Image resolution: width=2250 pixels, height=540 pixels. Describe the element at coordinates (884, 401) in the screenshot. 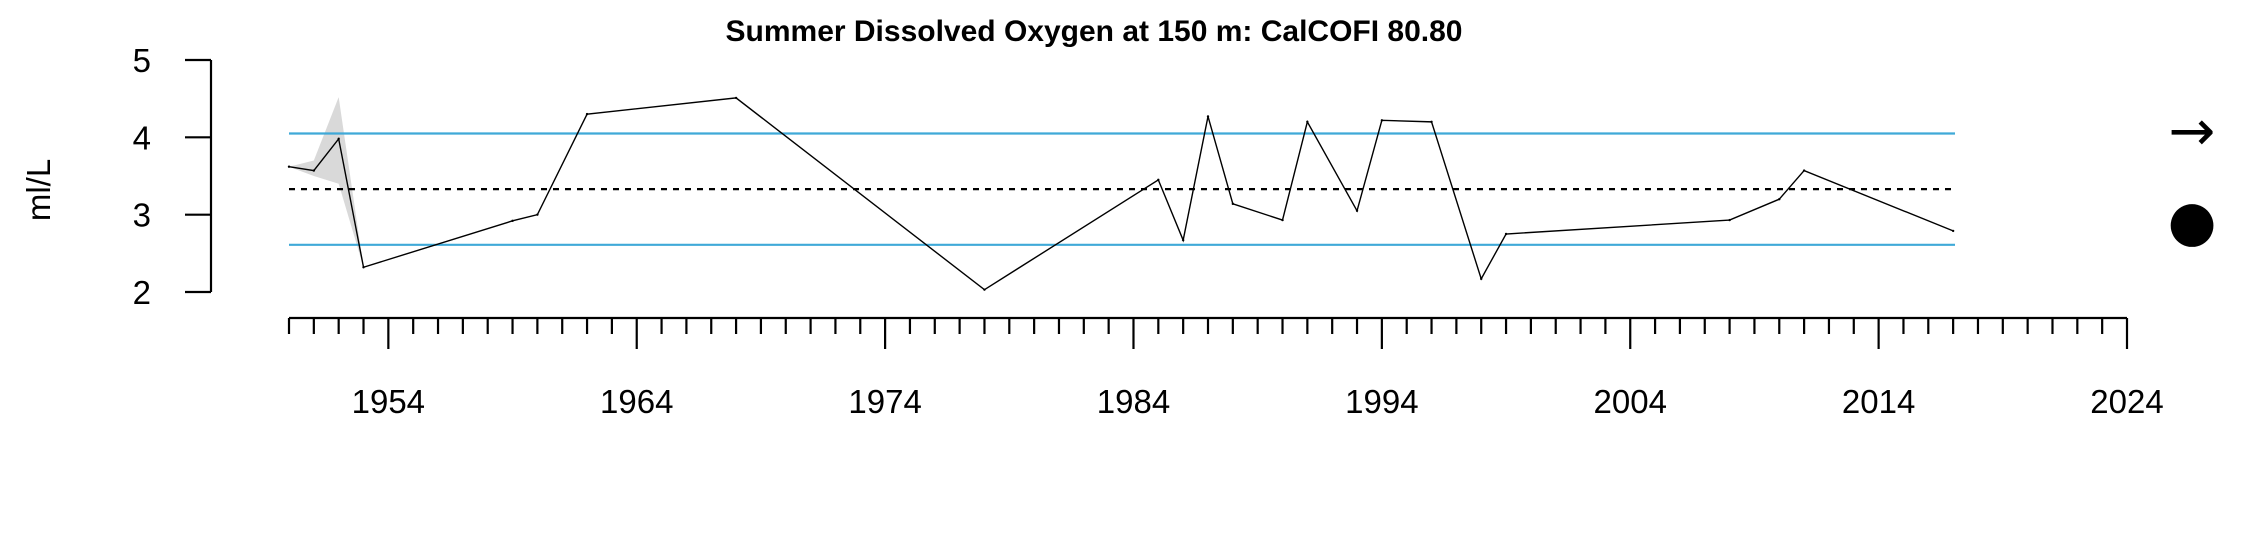

I see `x-tick-label: 1974` at that location.